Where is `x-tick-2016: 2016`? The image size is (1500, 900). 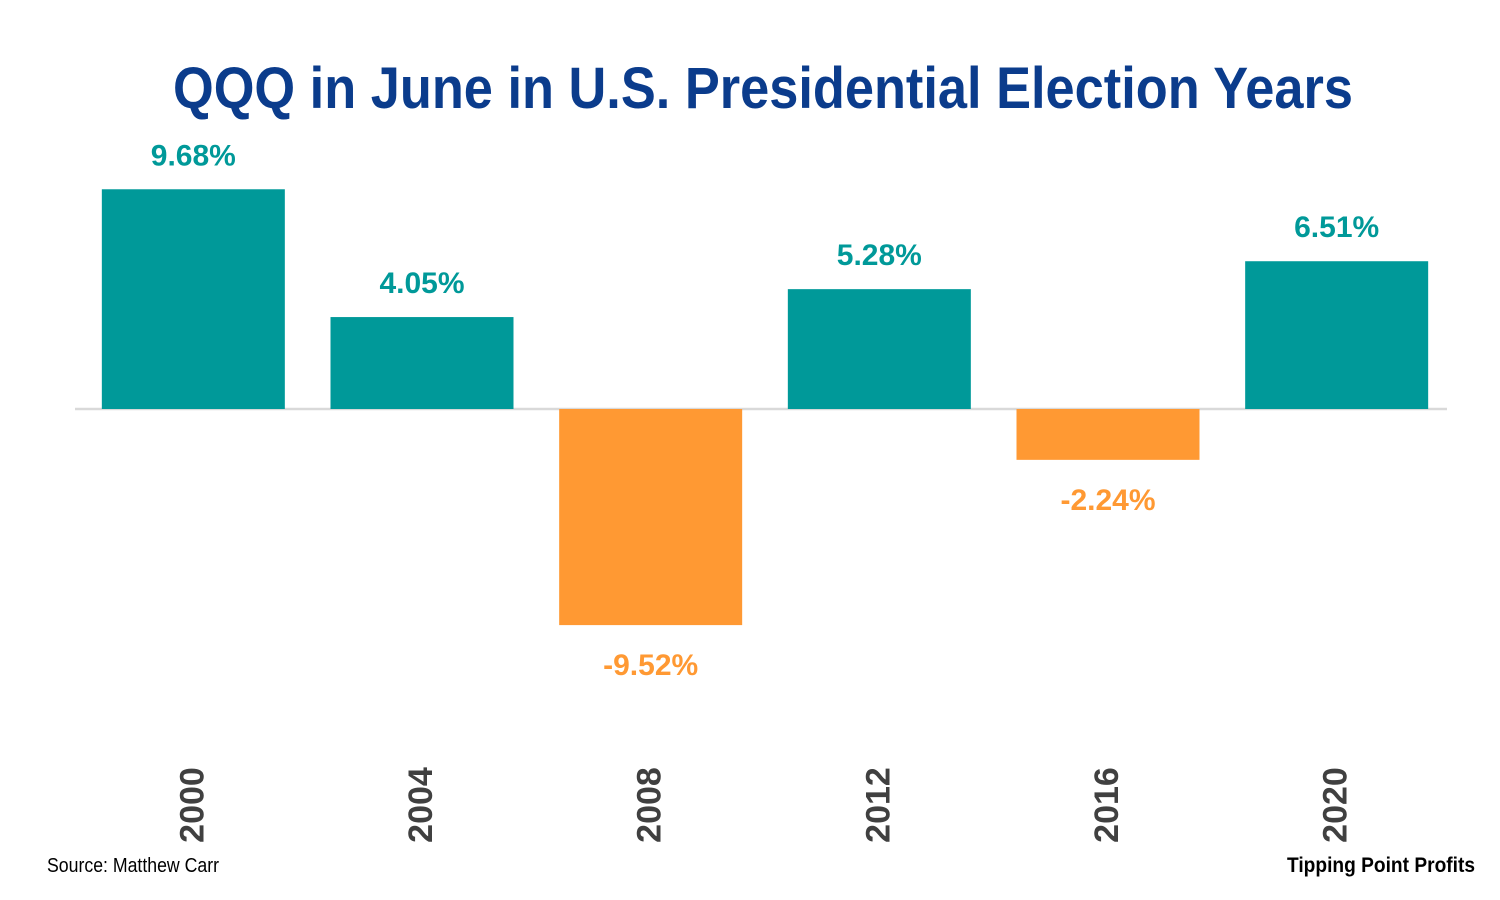
x-tick-2016: 2016 is located at coordinates (1107, 805).